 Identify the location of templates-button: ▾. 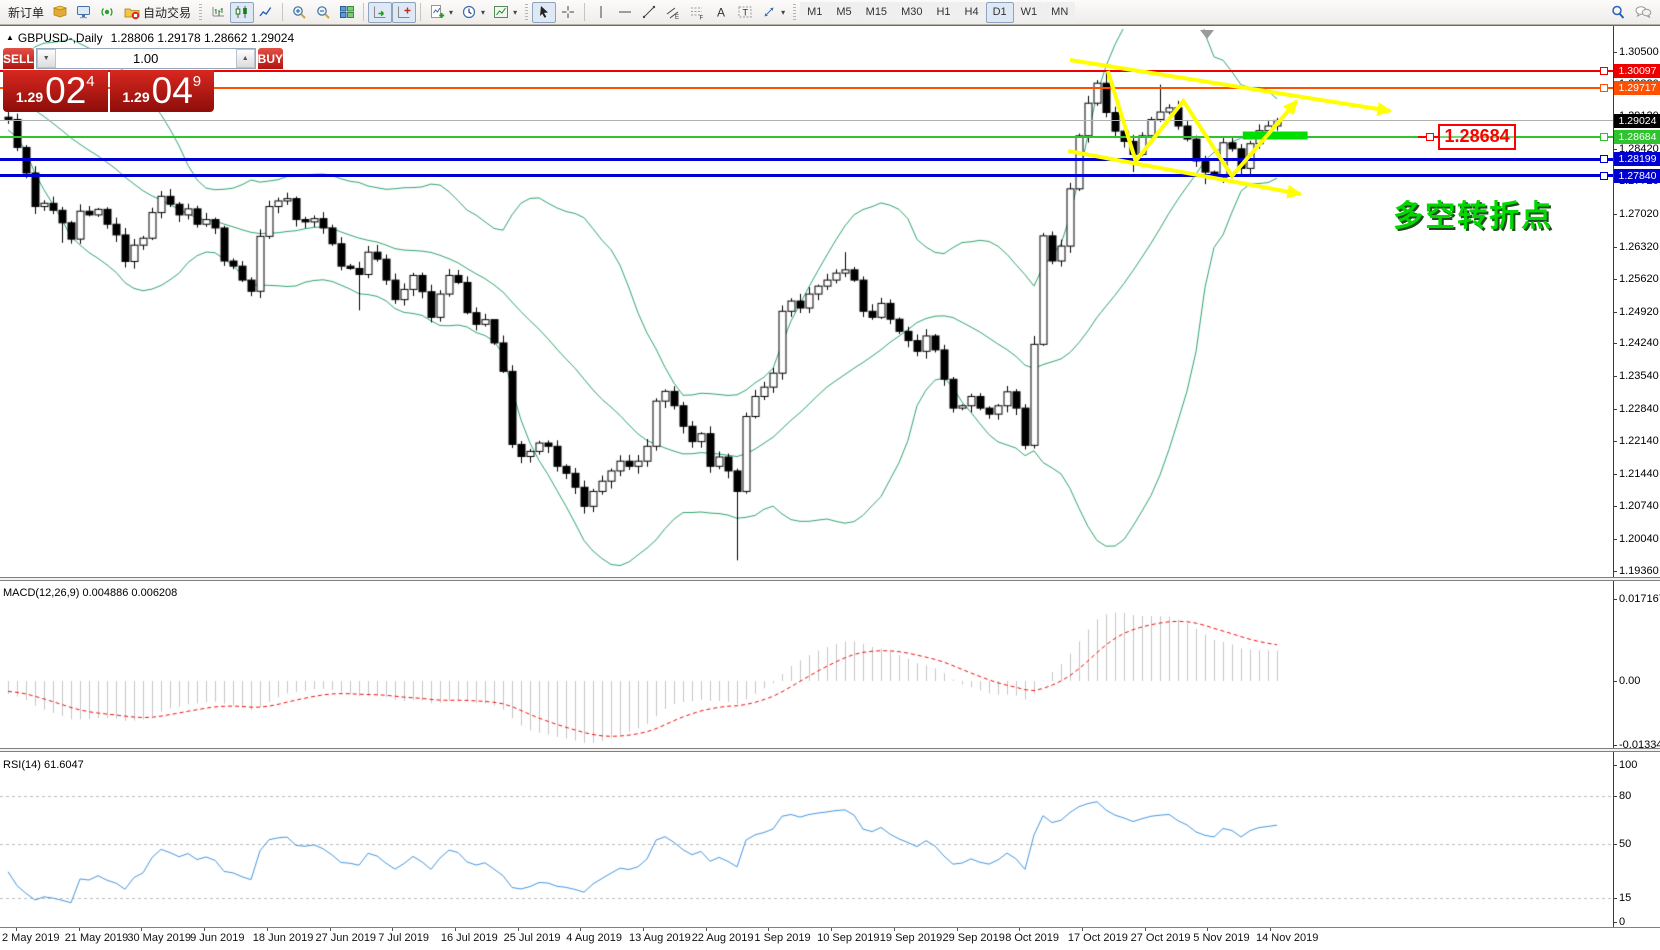
(505, 12).